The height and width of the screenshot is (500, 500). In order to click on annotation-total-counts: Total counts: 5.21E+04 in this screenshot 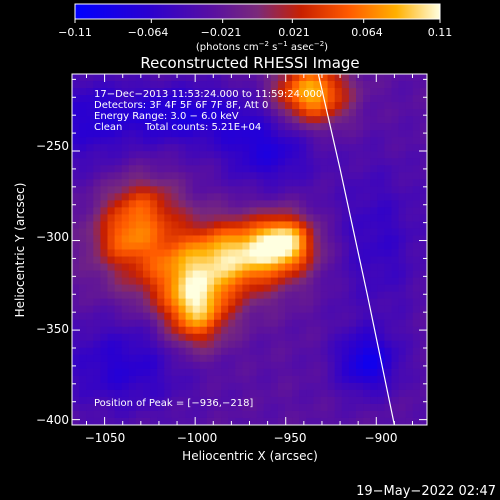, I will do `click(202, 127)`.